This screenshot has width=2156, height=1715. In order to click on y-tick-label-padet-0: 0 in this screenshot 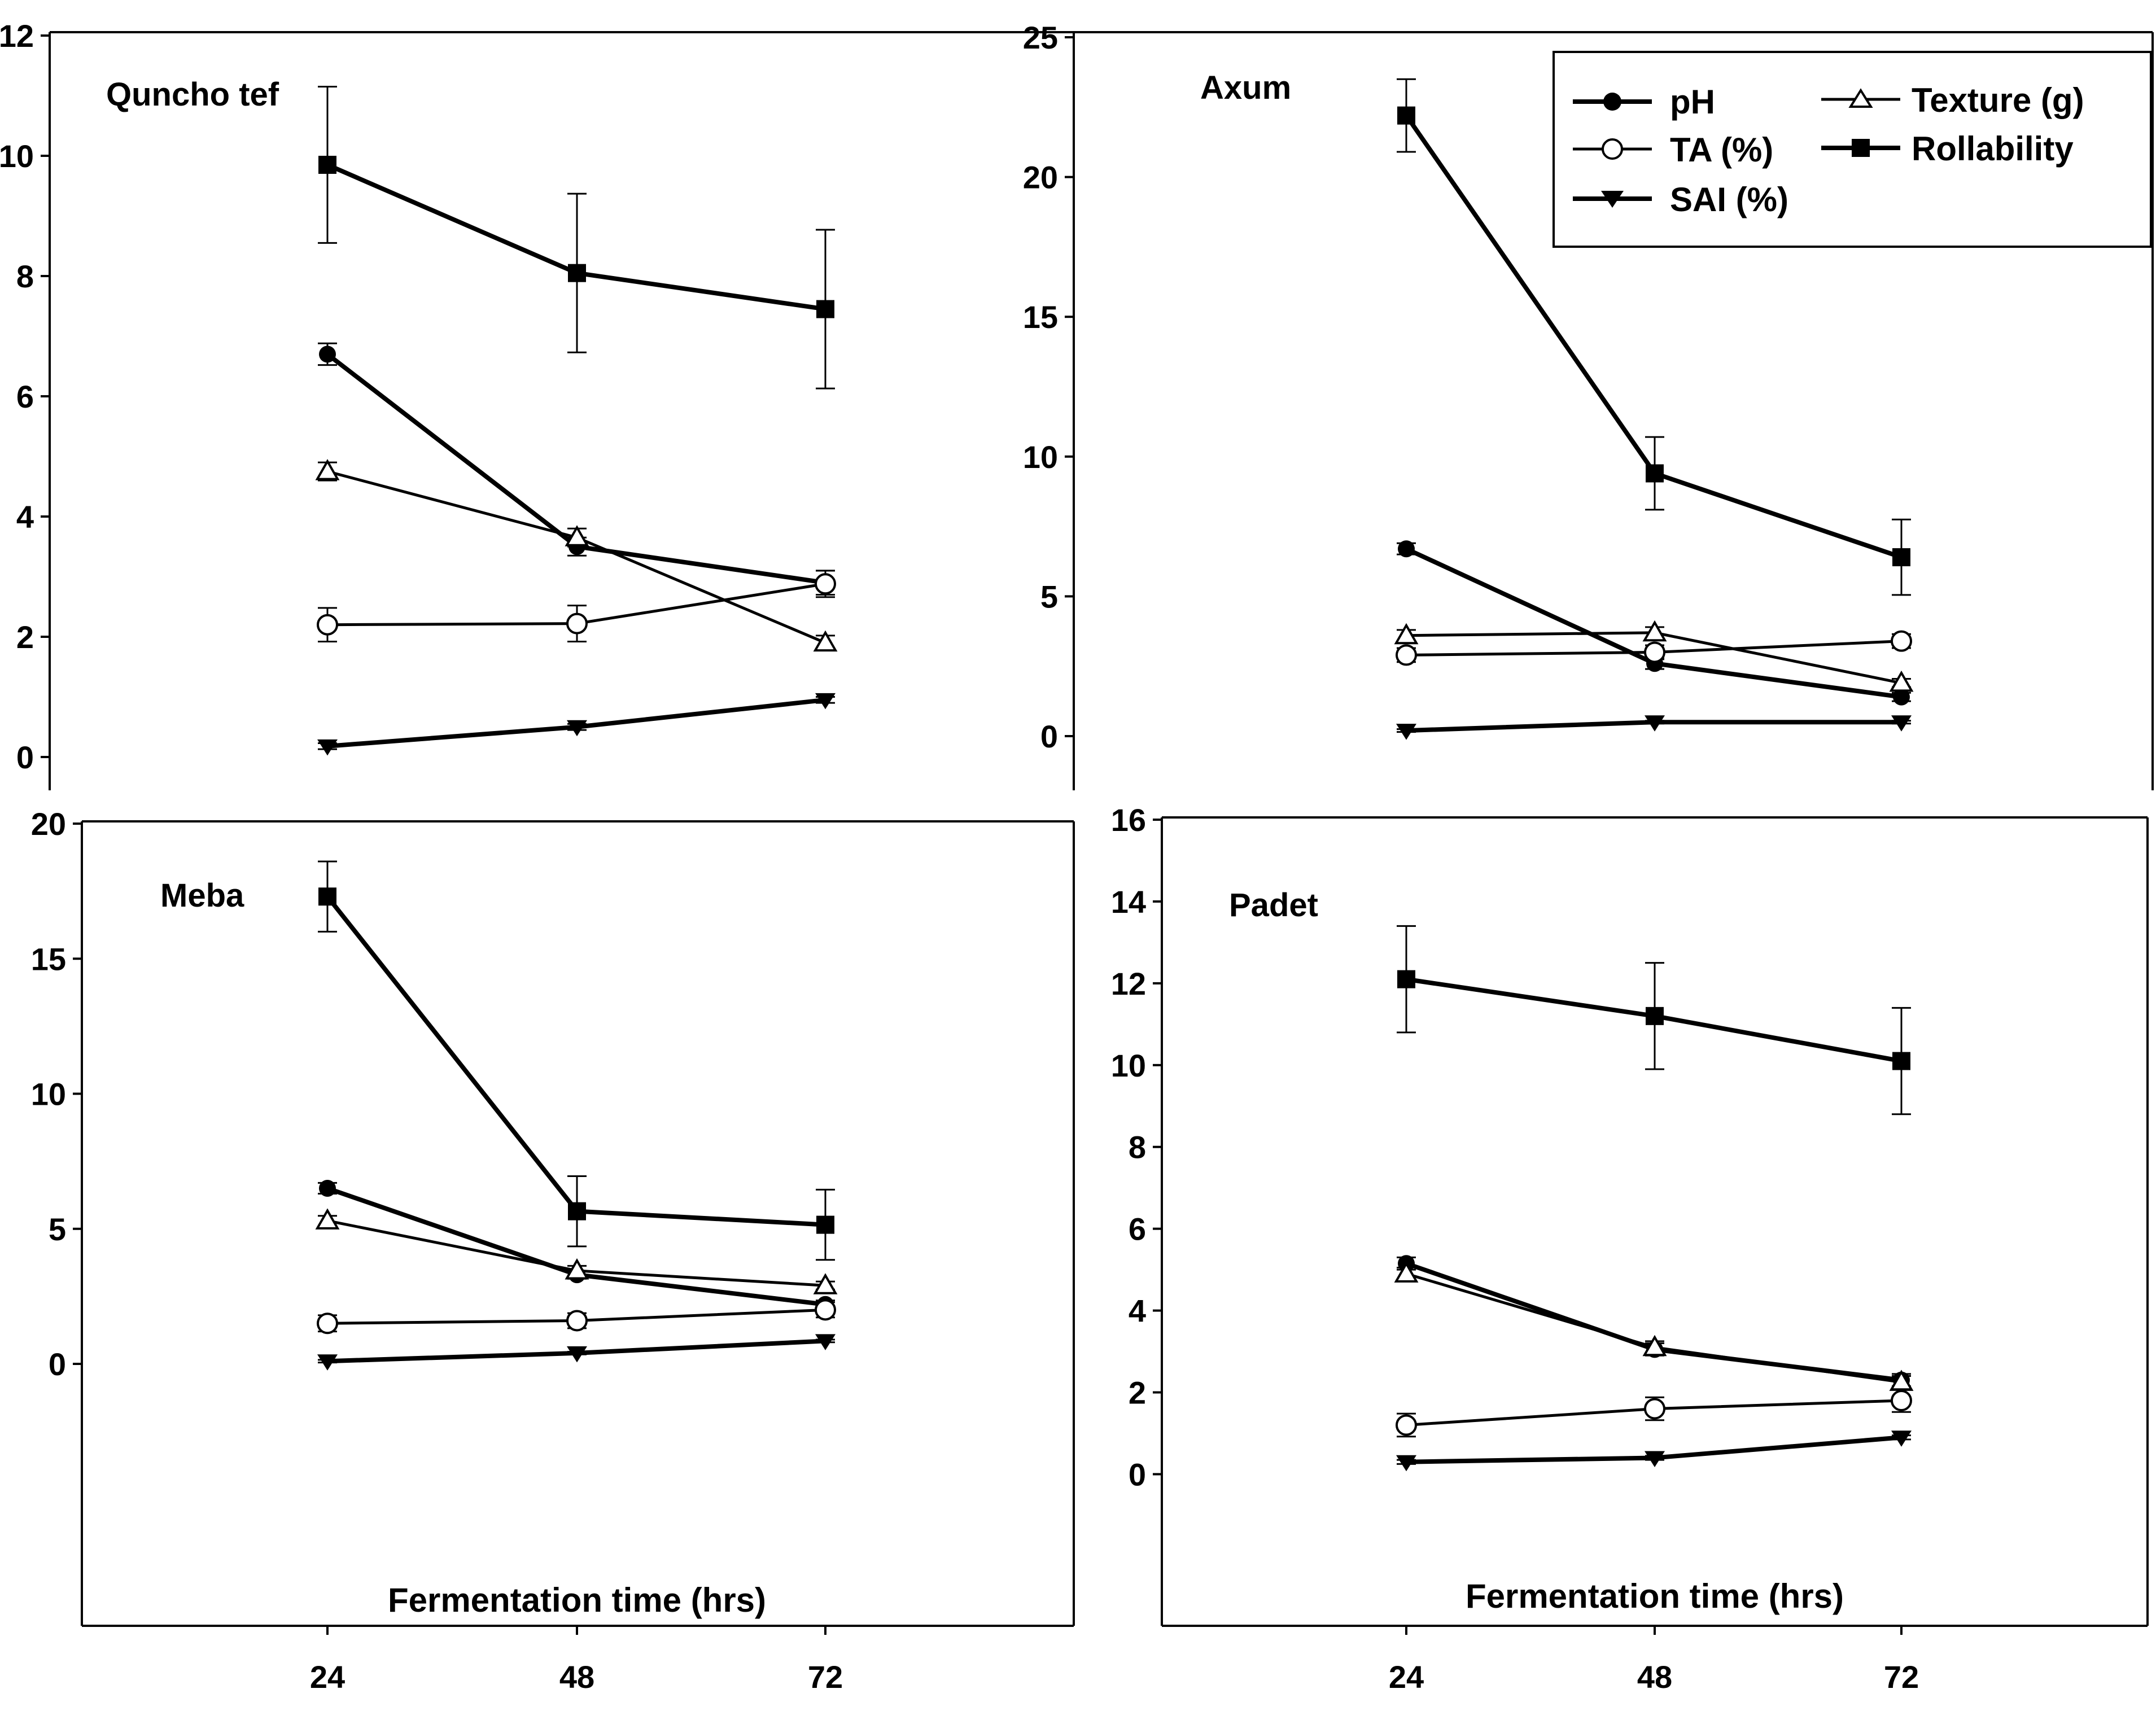, I will do `click(1137, 1474)`.